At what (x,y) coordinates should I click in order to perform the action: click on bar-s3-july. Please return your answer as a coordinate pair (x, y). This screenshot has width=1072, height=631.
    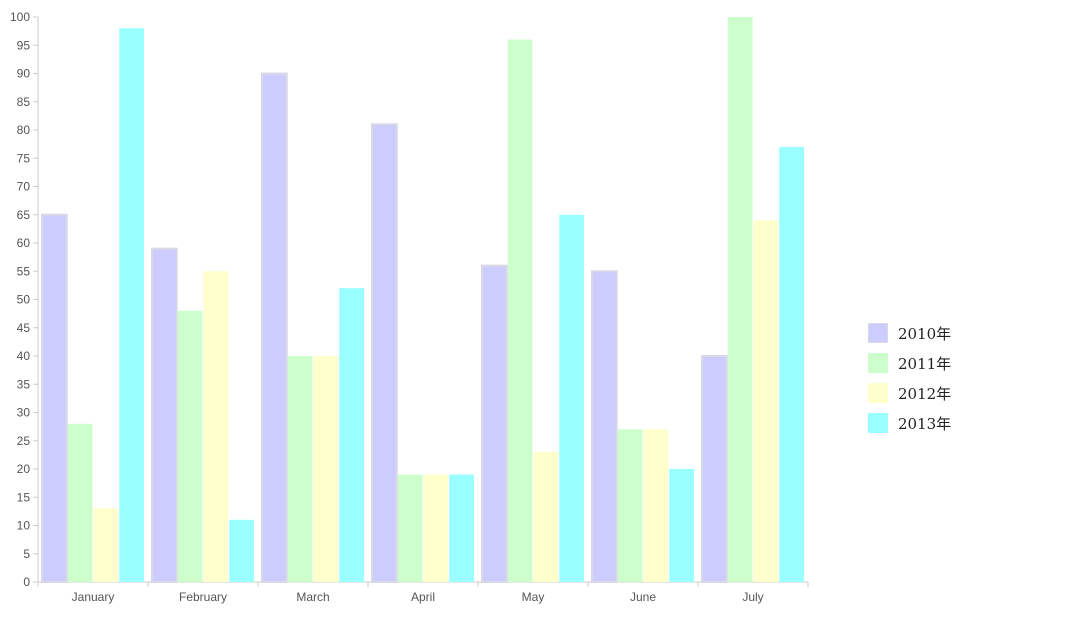
    Looking at the image, I should click on (791, 364).